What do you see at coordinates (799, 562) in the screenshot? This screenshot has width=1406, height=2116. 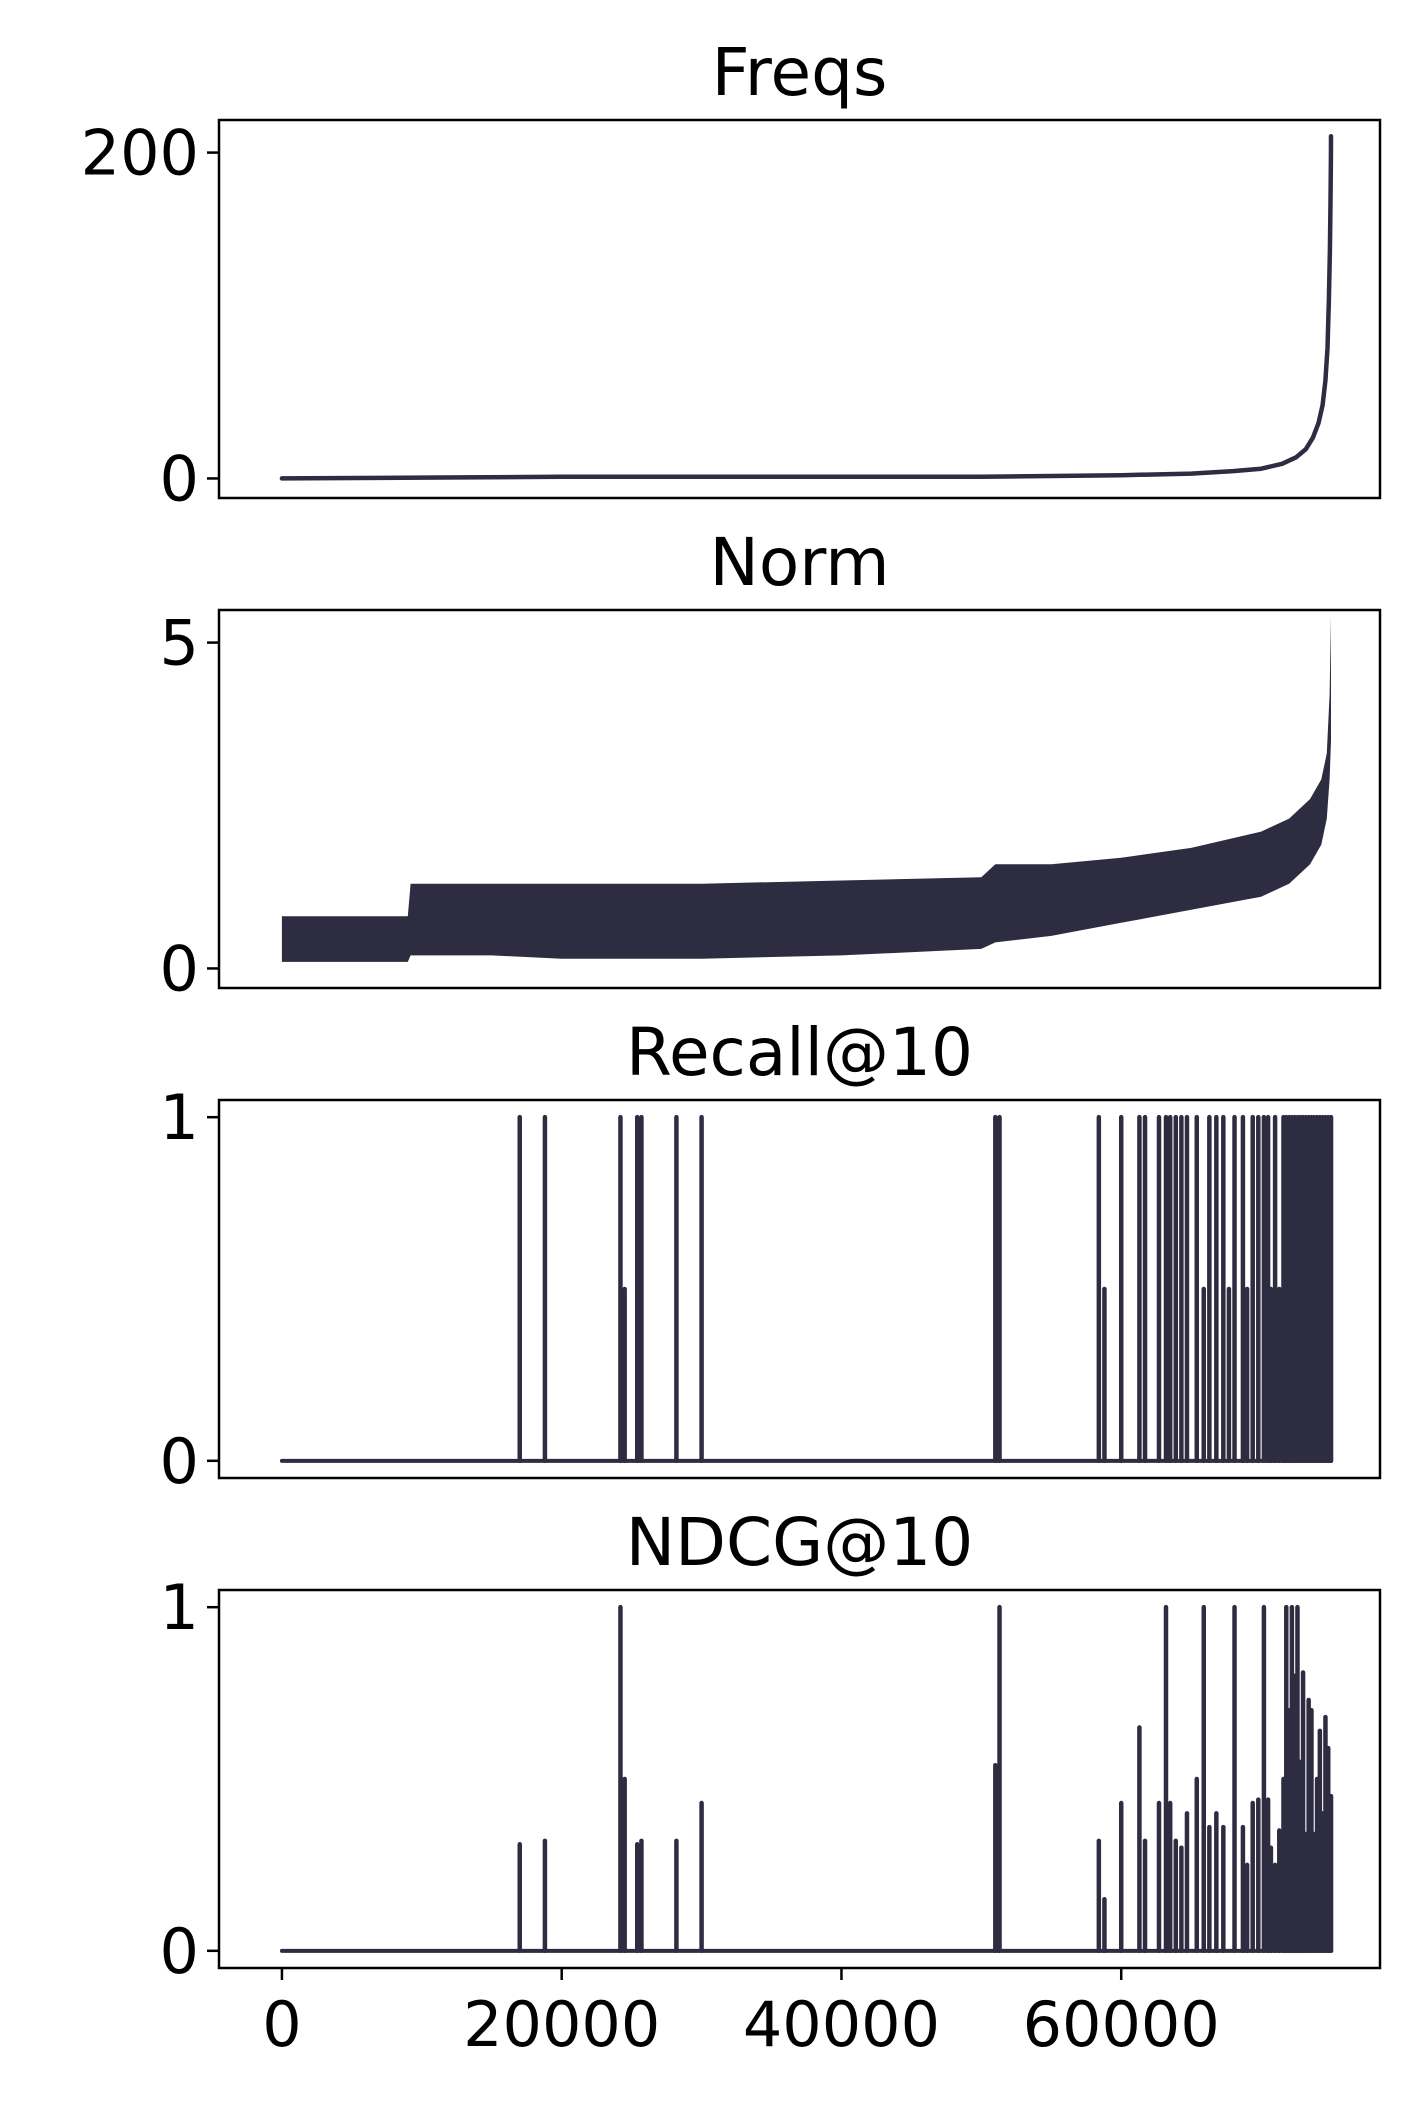 I see `subplot-title: Norm` at bounding box center [799, 562].